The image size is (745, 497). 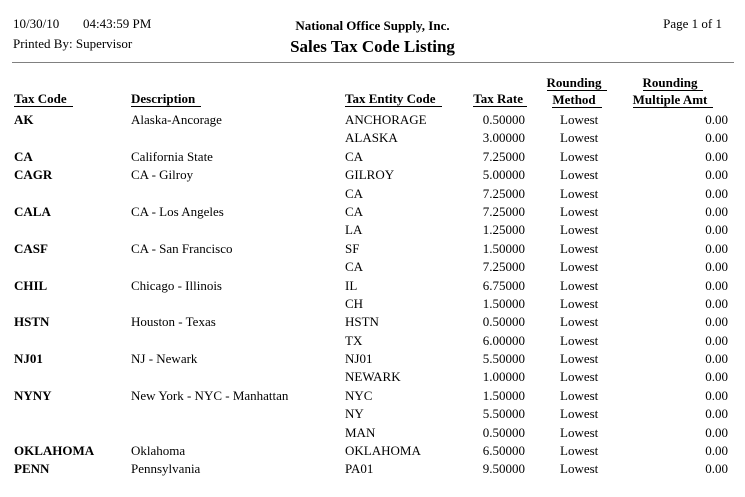 What do you see at coordinates (32, 211) in the screenshot?
I see `cell-tax-code: CALA` at bounding box center [32, 211].